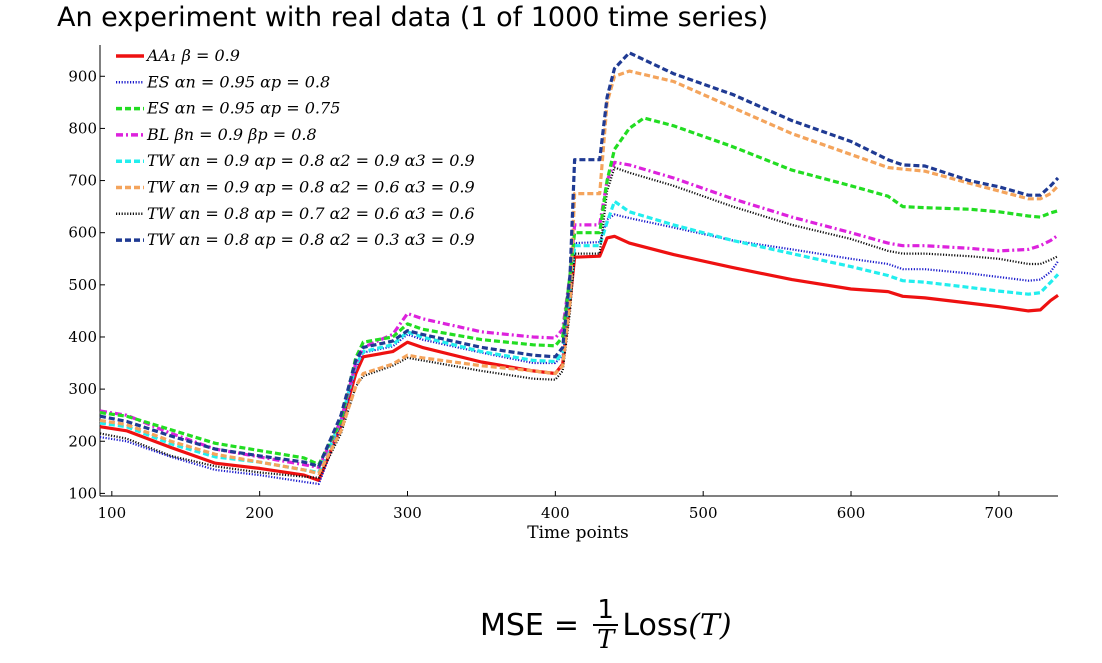  Describe the element at coordinates (710, 625) in the screenshot. I see `formula-argument: (T)` at that location.